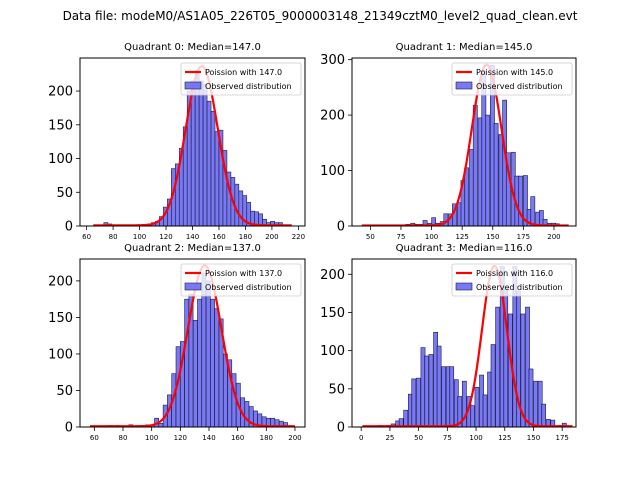 The width and height of the screenshot is (640, 480). I want to click on x-tick-label: 220, so click(298, 237).